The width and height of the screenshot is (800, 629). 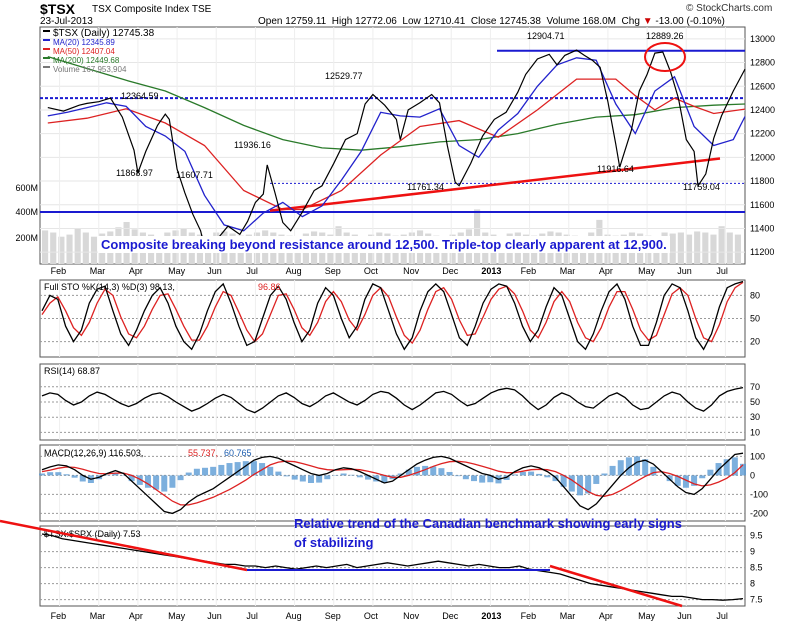 What do you see at coordinates (392, 566) in the screenshot?
I see `panel-relative` at bounding box center [392, 566].